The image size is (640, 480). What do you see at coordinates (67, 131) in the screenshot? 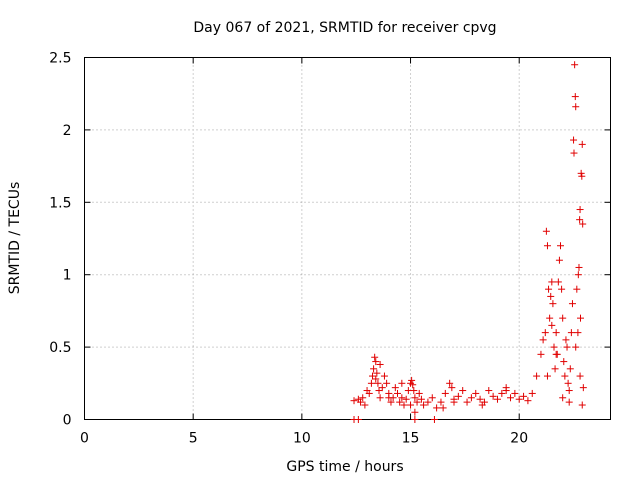
I see `y-tick-label: 2` at bounding box center [67, 131].